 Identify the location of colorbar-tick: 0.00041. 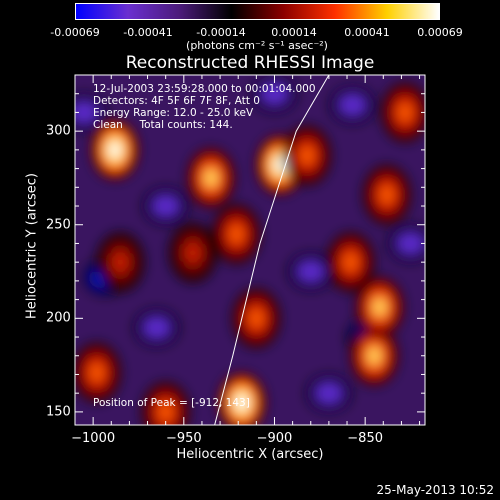
(367, 32).